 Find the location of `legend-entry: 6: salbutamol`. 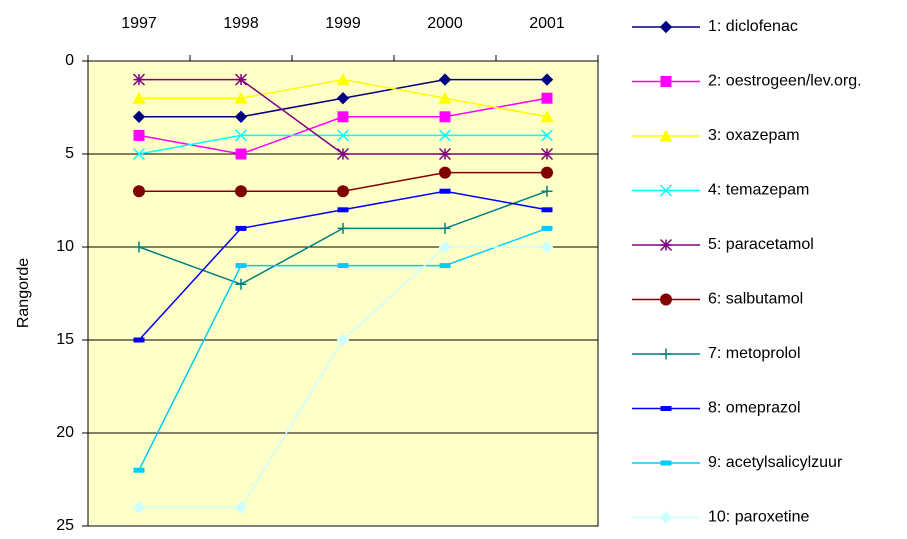

legend-entry: 6: salbutamol is located at coordinates (717, 299).